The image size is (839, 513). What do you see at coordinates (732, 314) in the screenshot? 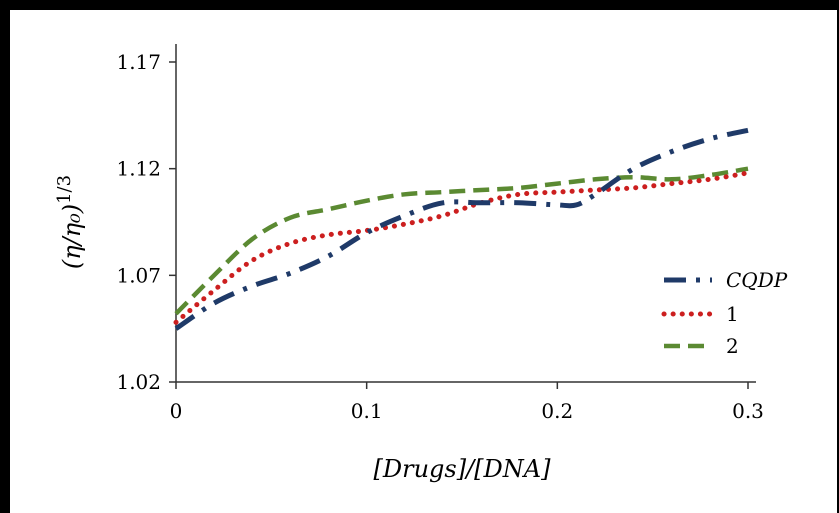
I see `legend-label-1: 1` at bounding box center [732, 314].